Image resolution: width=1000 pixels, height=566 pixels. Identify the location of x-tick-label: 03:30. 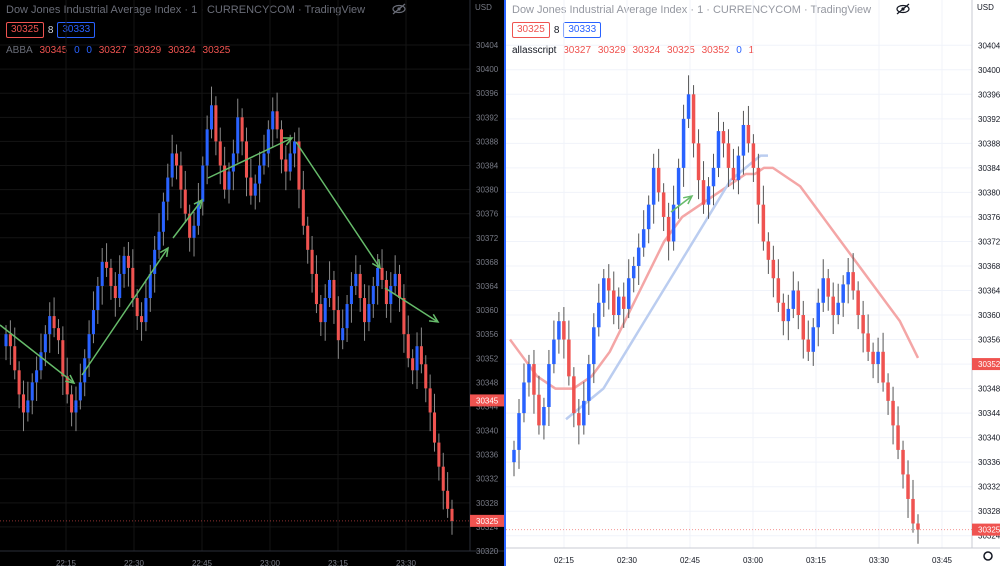
(879, 560).